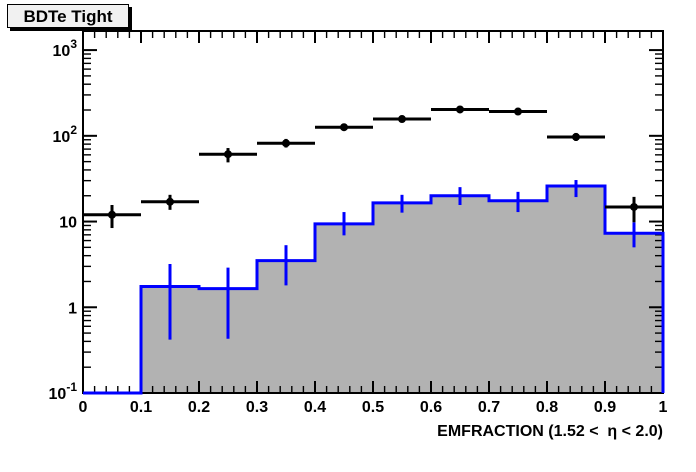  What do you see at coordinates (63, 391) in the screenshot?
I see `y-tick-label: 10⁻¹` at bounding box center [63, 391].